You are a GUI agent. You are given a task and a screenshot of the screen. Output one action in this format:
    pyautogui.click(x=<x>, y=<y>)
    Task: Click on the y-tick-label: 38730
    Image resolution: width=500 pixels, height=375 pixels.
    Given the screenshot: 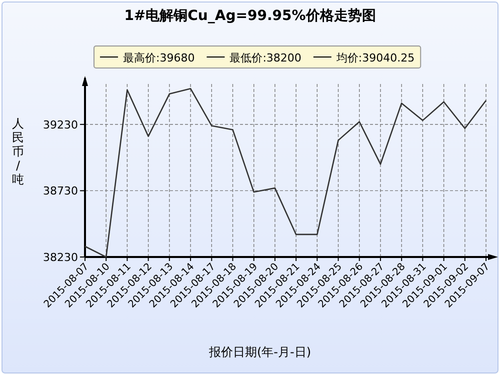 What is the action you would take?
    pyautogui.click(x=60, y=191)
    